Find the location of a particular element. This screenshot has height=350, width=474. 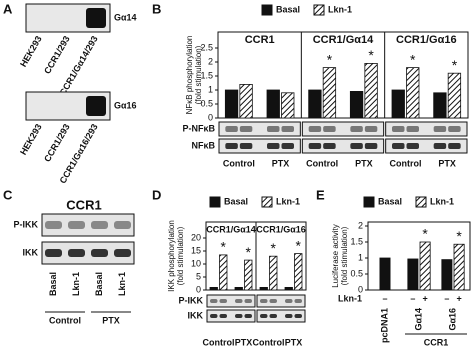

group-label: PTX is located at coordinates (111, 320).